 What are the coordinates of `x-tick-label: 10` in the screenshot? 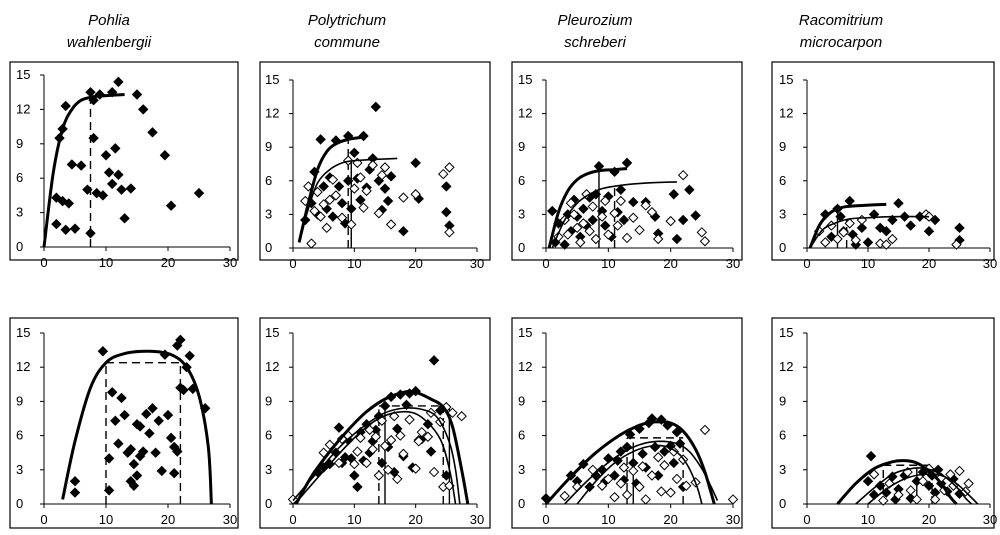 It's located at (868, 519).